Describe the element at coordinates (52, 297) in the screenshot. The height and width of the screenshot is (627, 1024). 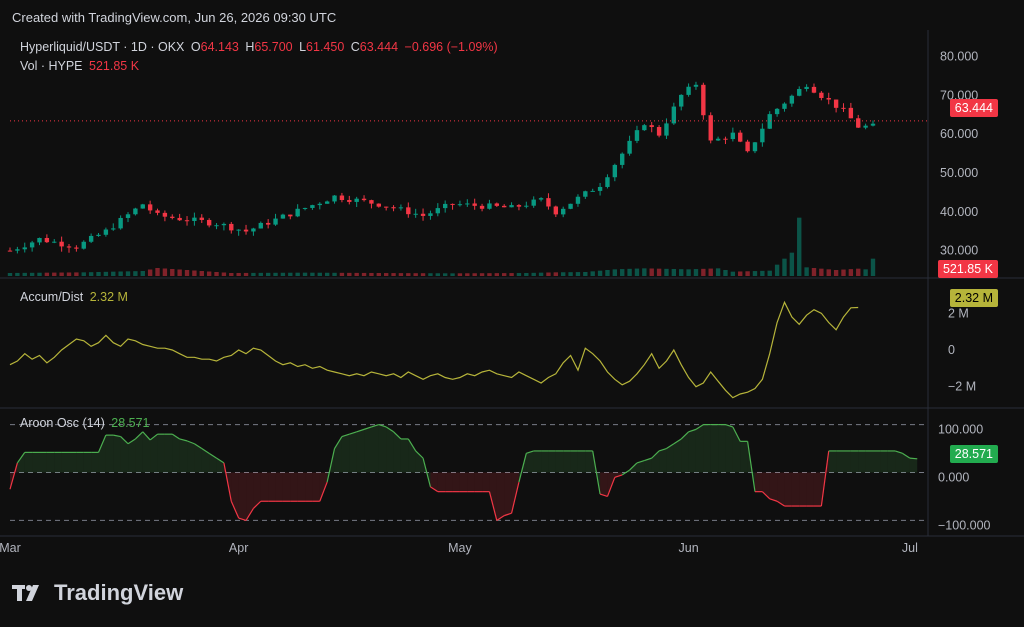
I see `ad-label: Accum/Dist` at that location.